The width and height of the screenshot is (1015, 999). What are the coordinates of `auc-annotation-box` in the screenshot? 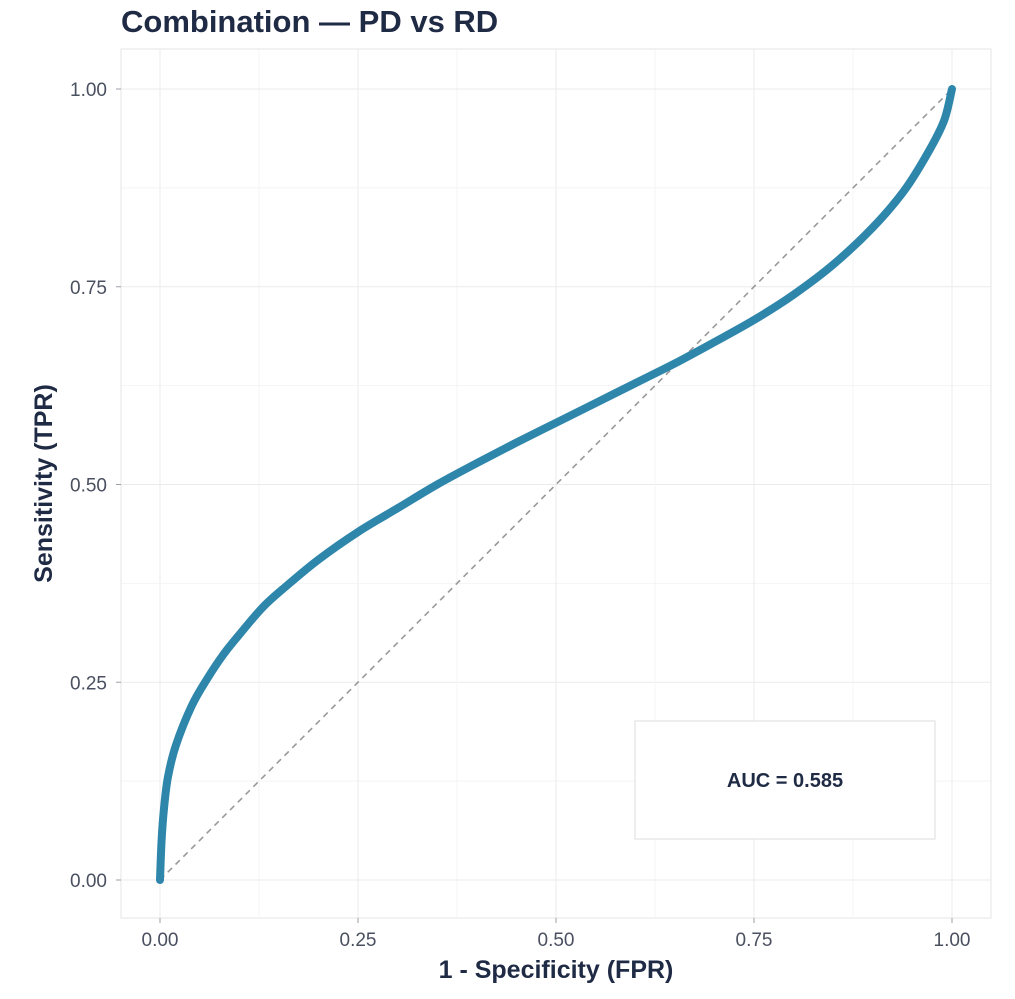 It's located at (785, 780).